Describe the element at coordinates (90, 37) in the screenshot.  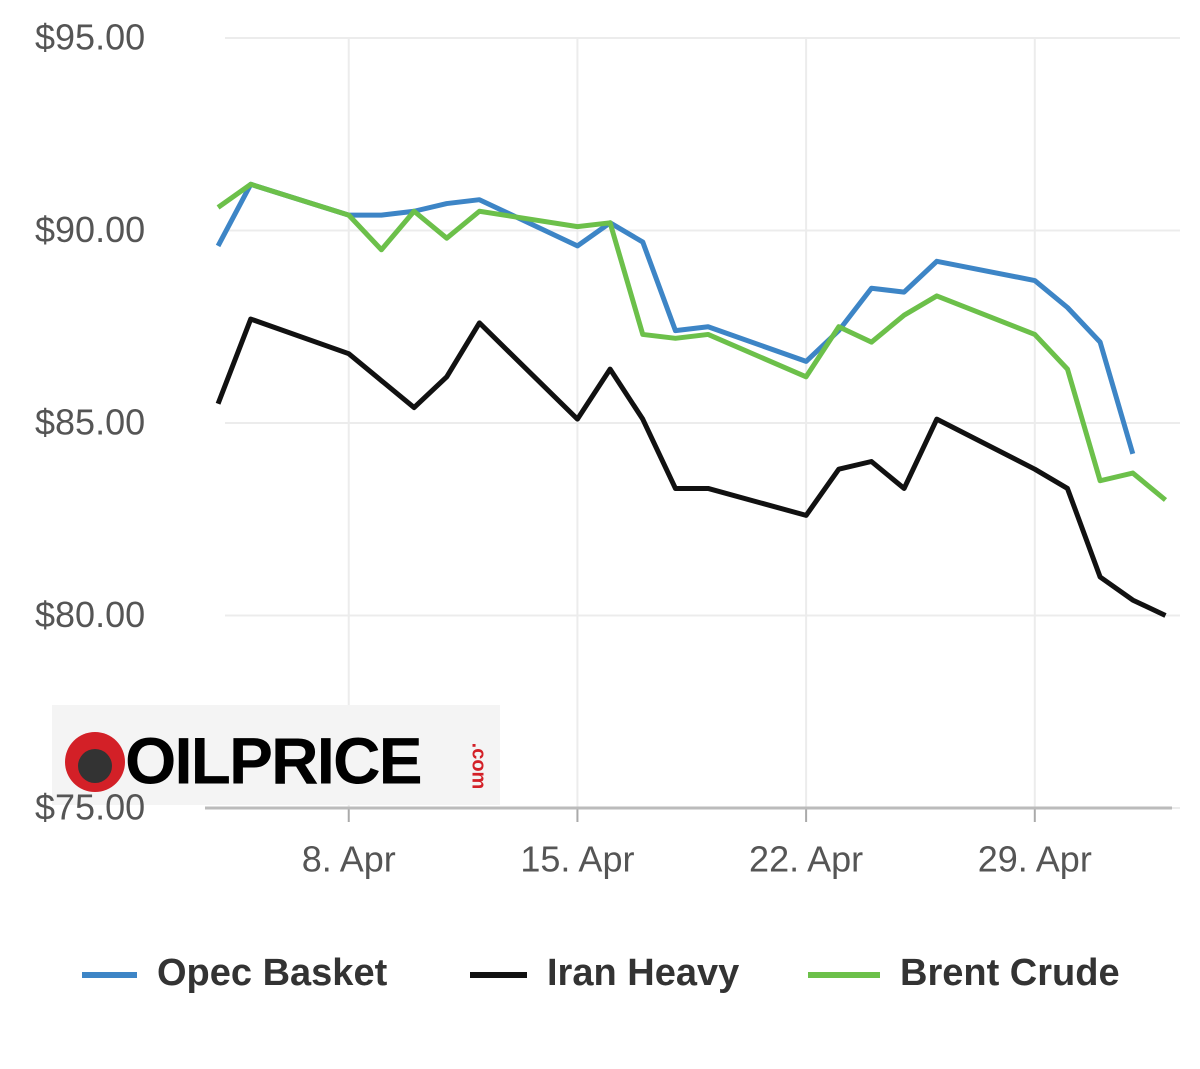
I see `y-tick-label: $95.00` at that location.